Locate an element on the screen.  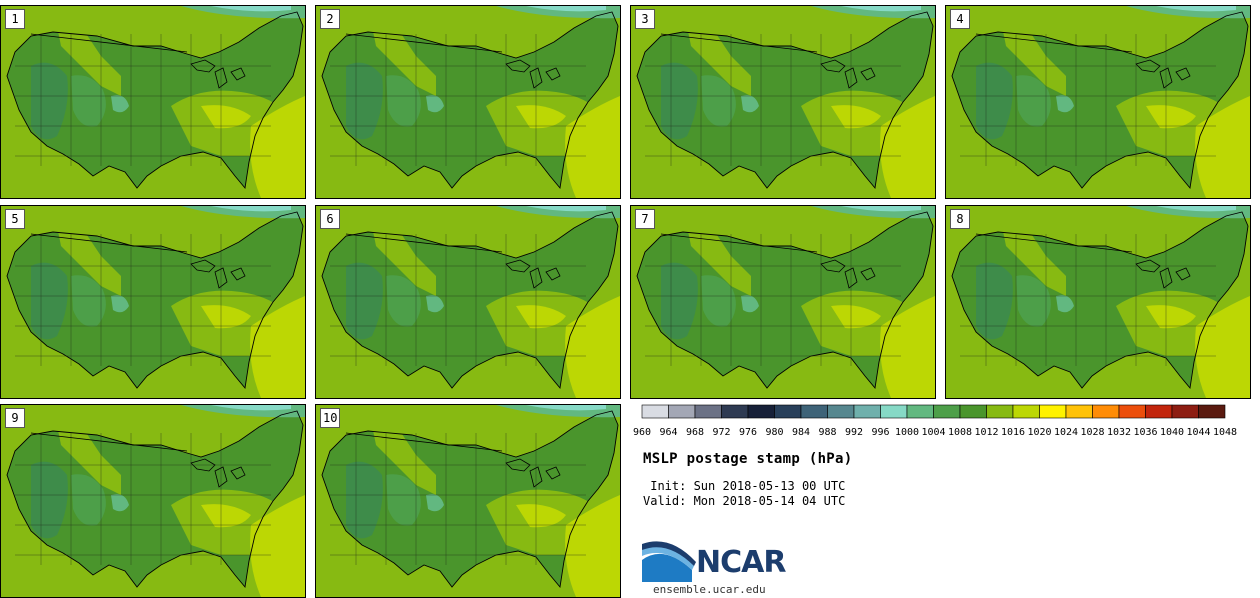
panel-number: 2 is located at coordinates (330, 19).